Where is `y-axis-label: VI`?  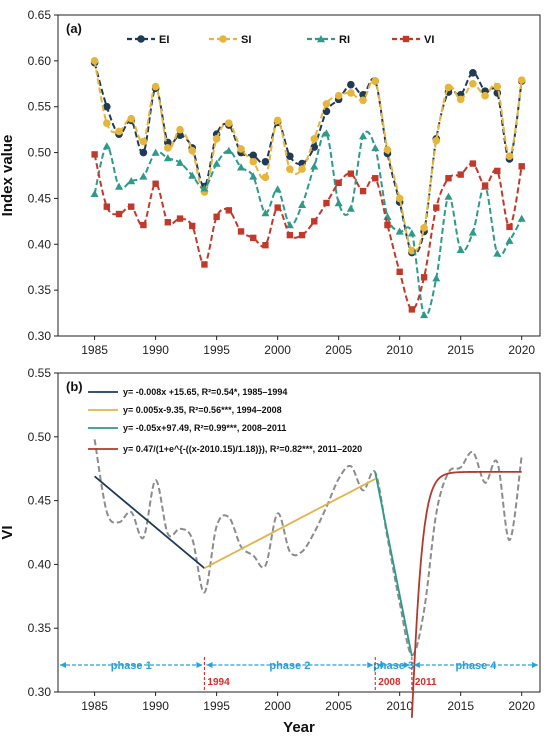 y-axis-label: VI is located at coordinates (8, 532).